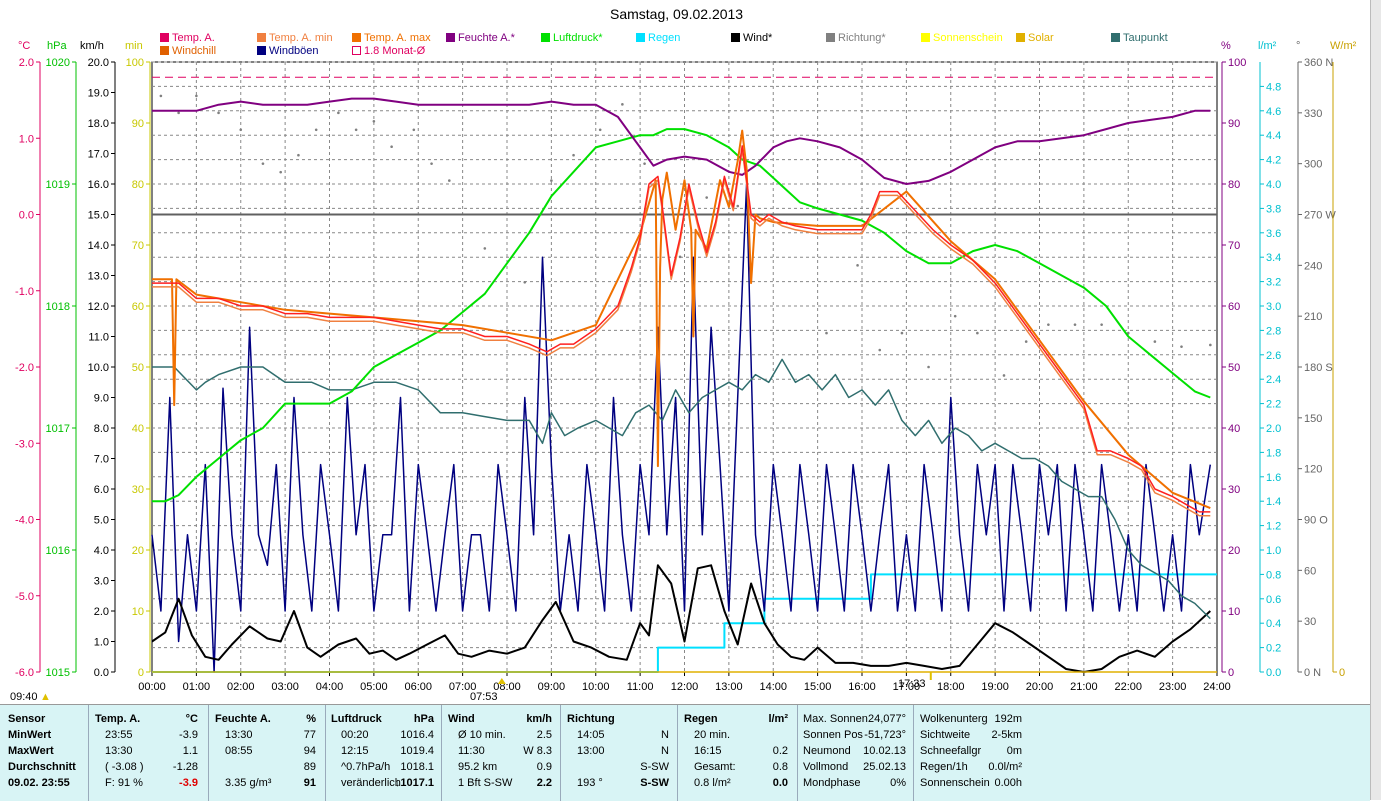 The height and width of the screenshot is (801, 1381). Describe the element at coordinates (191, 719) in the screenshot. I see `table-unit: °C` at that location.